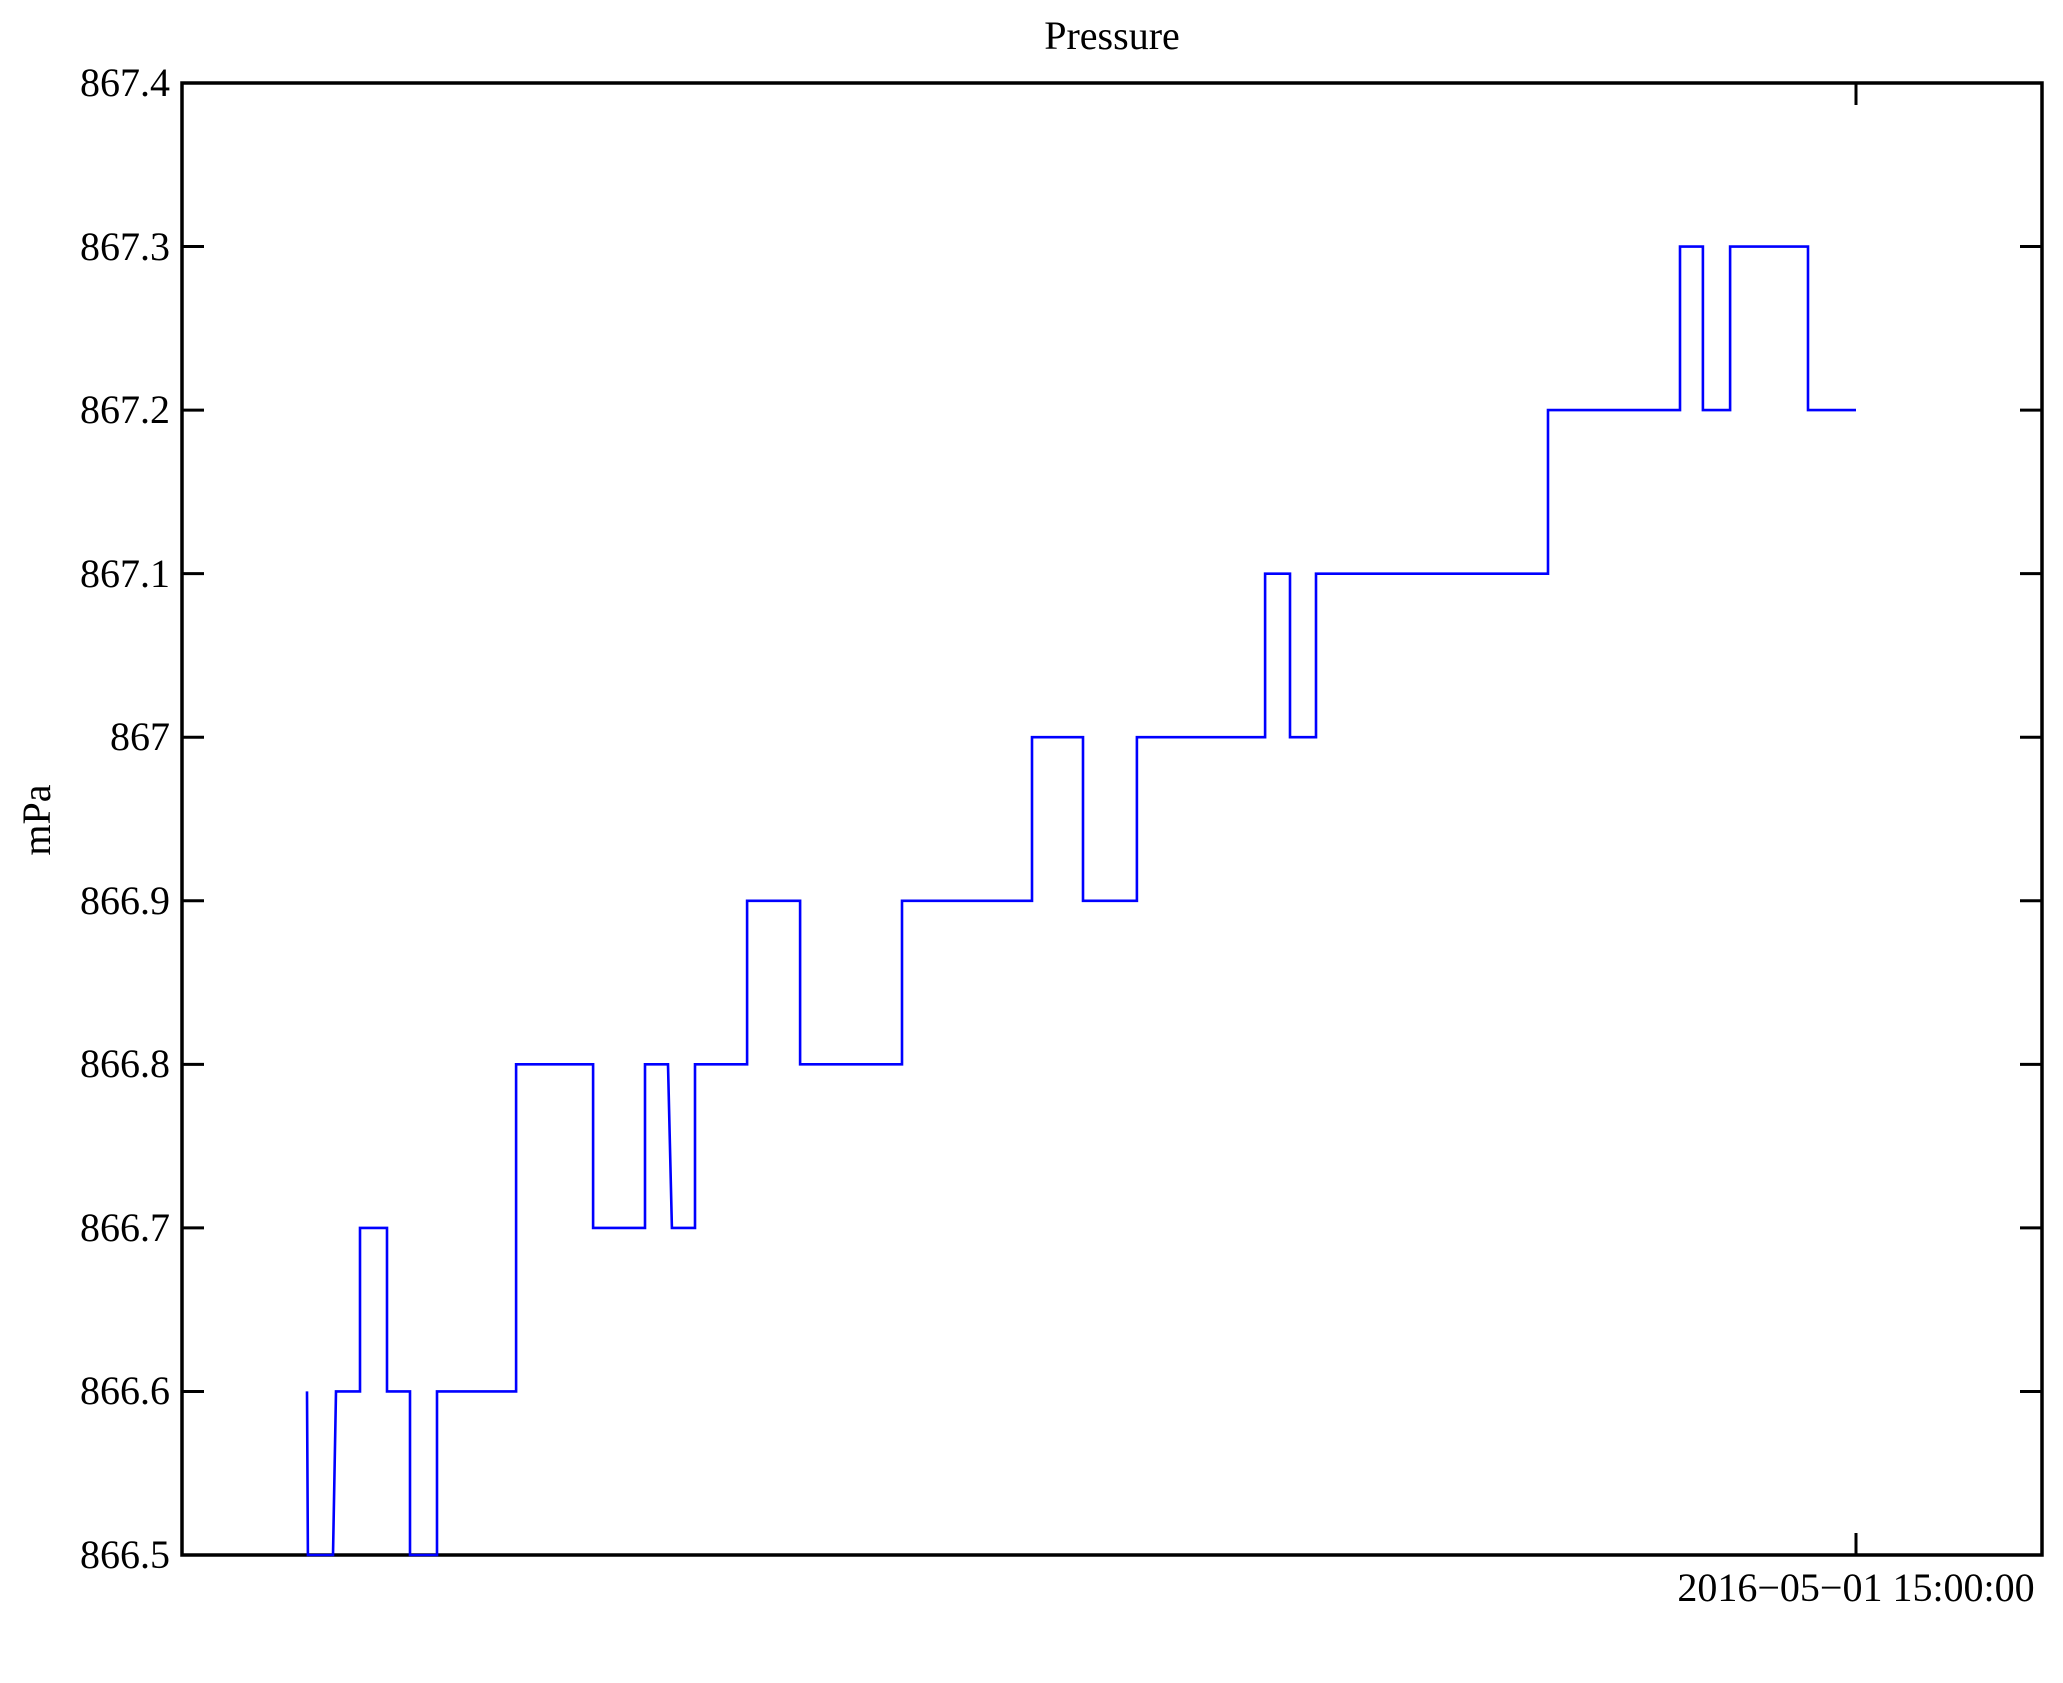  Describe the element at coordinates (125, 1227) in the screenshot. I see `y-tick-label: 866.7` at that location.